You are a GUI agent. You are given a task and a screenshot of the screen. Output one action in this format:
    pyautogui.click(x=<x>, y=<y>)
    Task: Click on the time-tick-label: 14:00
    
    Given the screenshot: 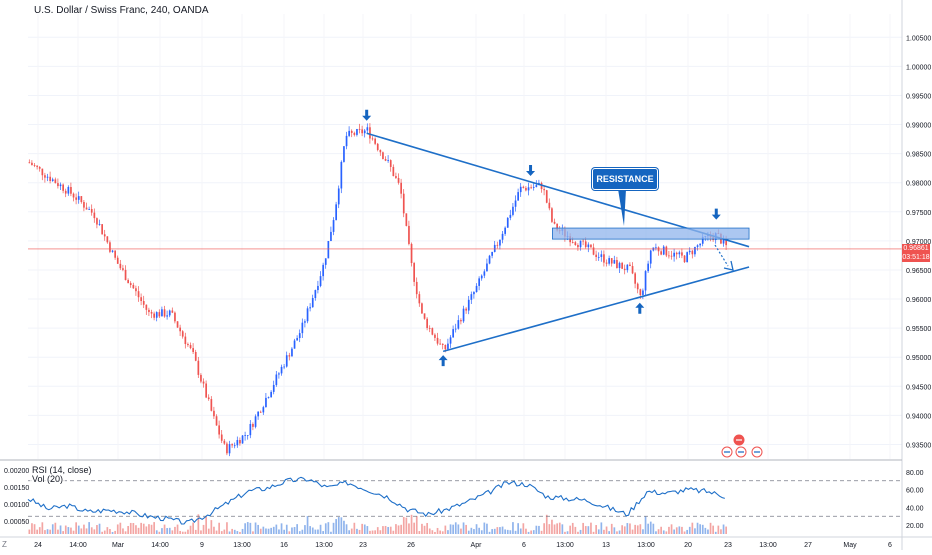 What is the action you would take?
    pyautogui.click(x=160, y=545)
    